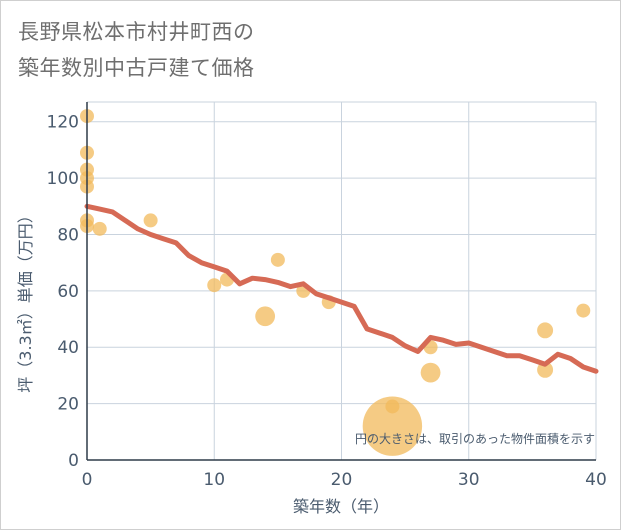 This screenshot has width=621, height=530. I want to click on title-line-1: 長野県松本市村井町西の, so click(136, 32).